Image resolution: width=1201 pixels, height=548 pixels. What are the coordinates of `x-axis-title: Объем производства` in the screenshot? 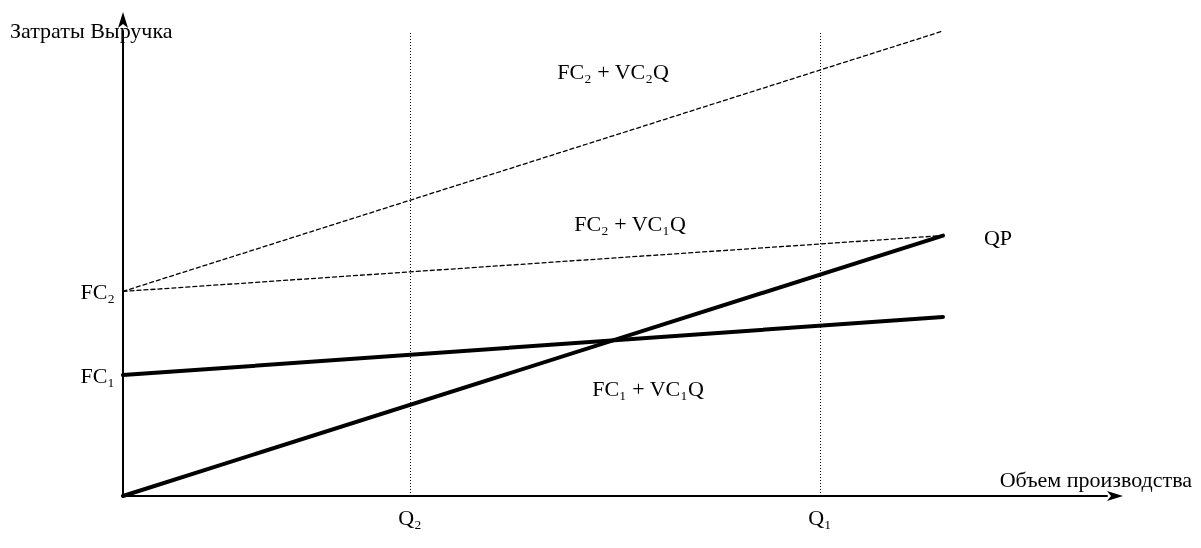 It's located at (1096, 479).